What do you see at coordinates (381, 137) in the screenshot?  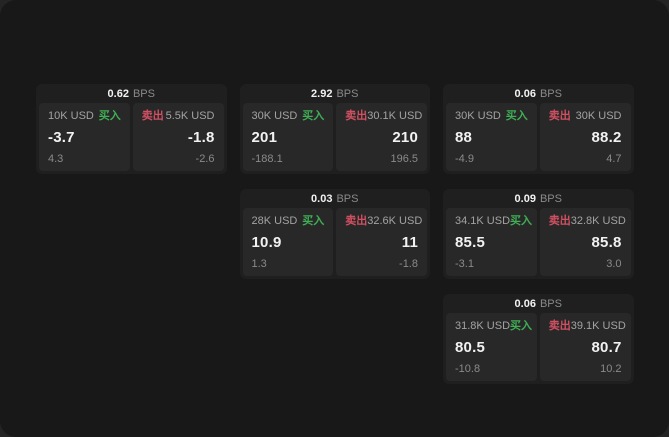 I see `sell-panel: 卖出 30.1K USD 210 196.5` at bounding box center [381, 137].